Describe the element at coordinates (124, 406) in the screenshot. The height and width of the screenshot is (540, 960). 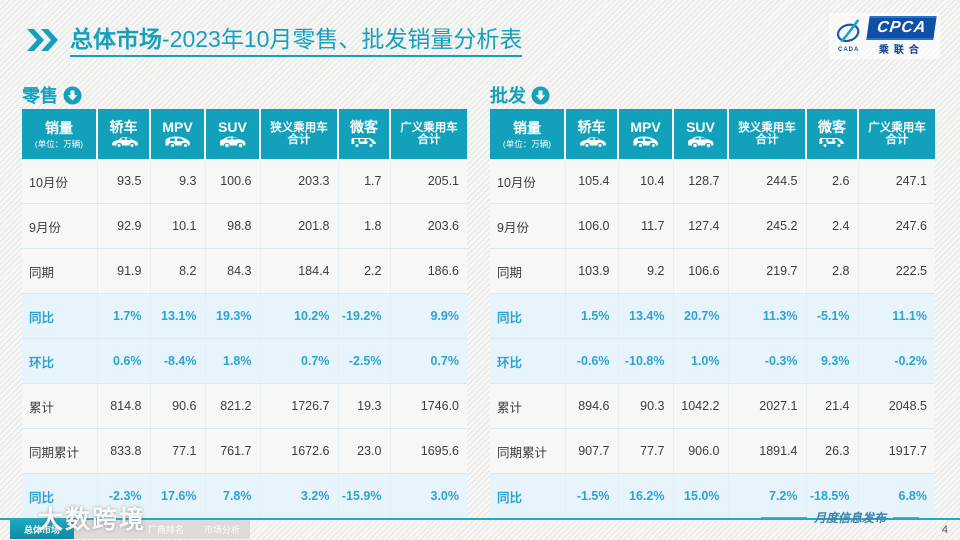
I see `table-cell: 814.8` at that location.